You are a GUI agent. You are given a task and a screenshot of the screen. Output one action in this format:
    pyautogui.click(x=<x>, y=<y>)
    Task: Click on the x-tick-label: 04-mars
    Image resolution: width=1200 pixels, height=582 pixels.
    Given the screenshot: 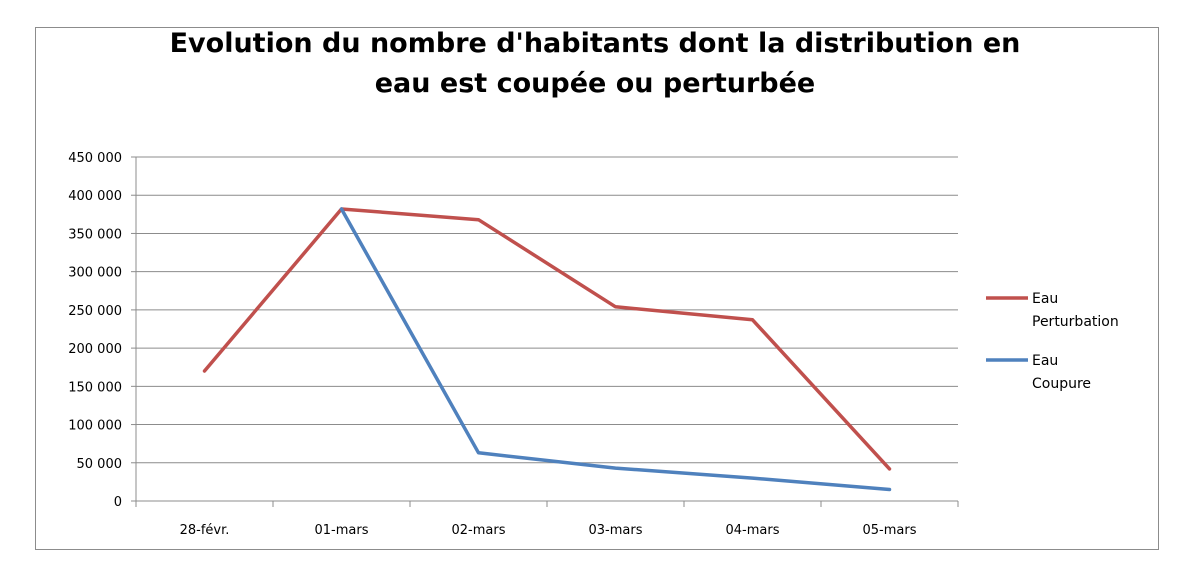 What is the action you would take?
    pyautogui.click(x=753, y=530)
    